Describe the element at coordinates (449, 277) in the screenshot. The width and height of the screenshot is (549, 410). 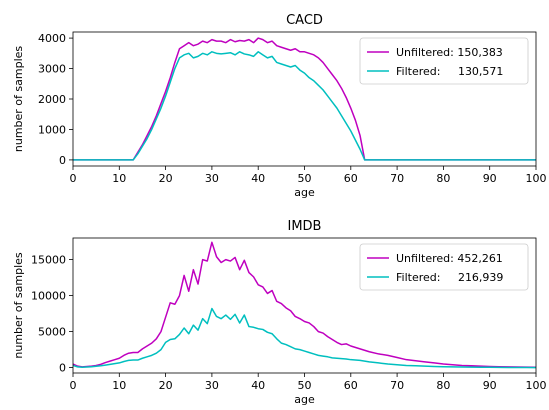
I see `legend-entry: Filtered: 216,939` at that location.